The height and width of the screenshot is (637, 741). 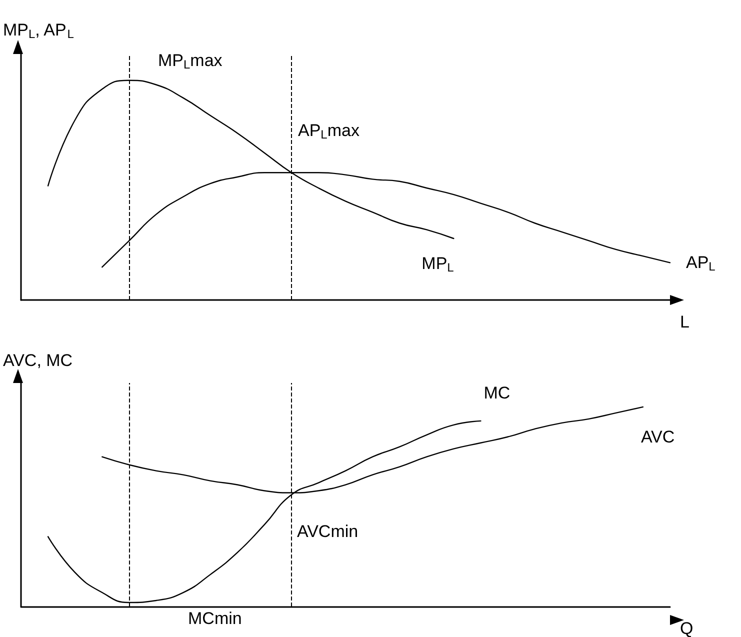 What do you see at coordinates (497, 392) in the screenshot?
I see `series-label: MC` at bounding box center [497, 392].